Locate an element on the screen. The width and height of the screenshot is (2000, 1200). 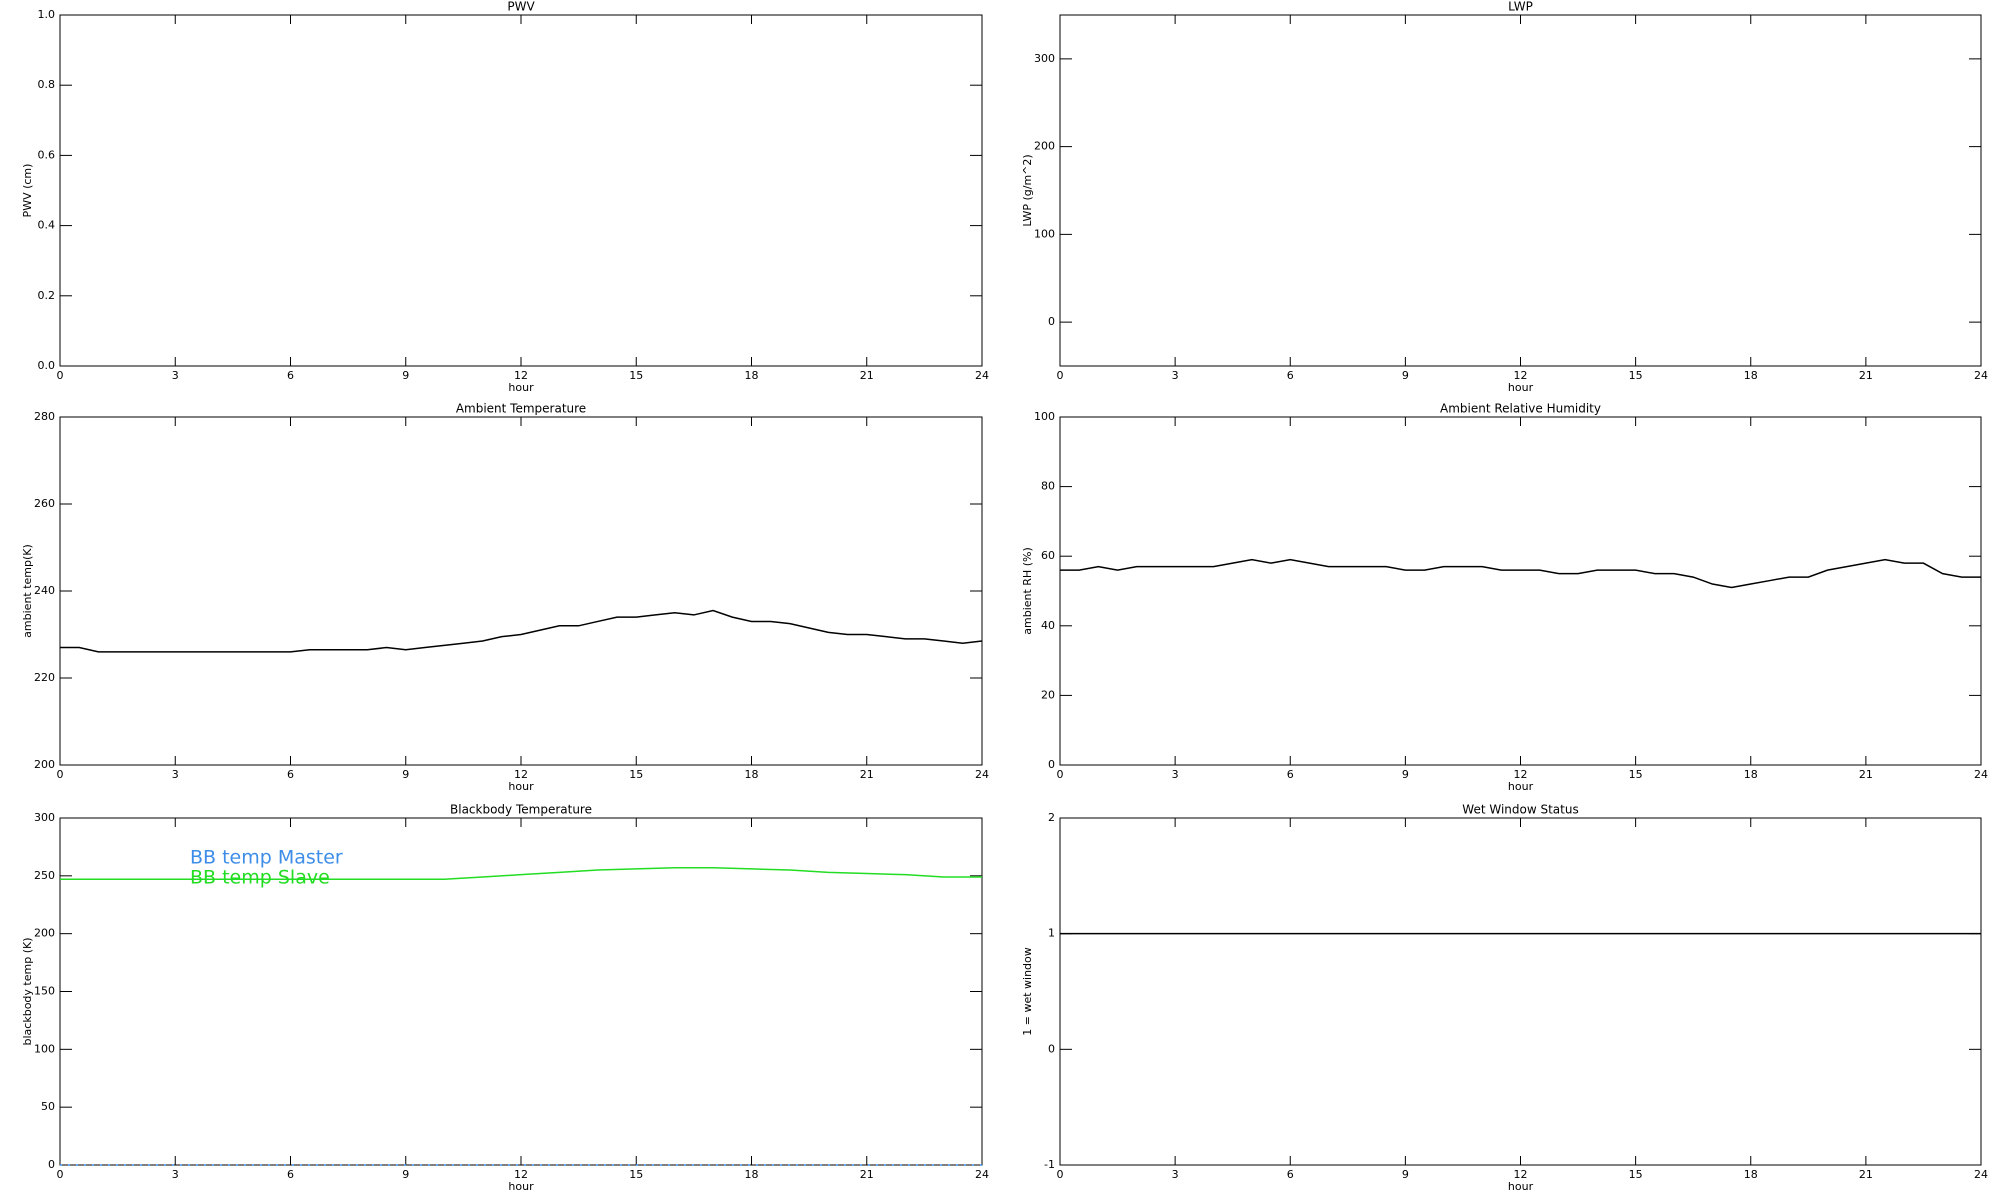
y-tick-label: 60 is located at coordinates (1048, 555).